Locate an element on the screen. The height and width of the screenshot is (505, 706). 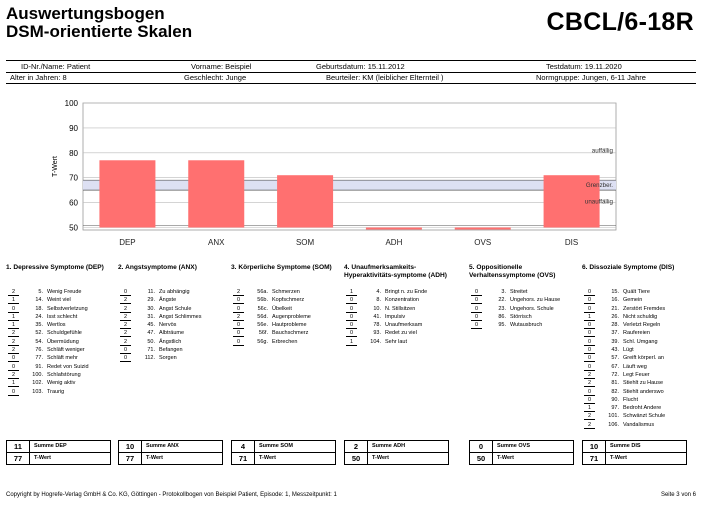
item-number: 10. is located at coordinates (377, 308).